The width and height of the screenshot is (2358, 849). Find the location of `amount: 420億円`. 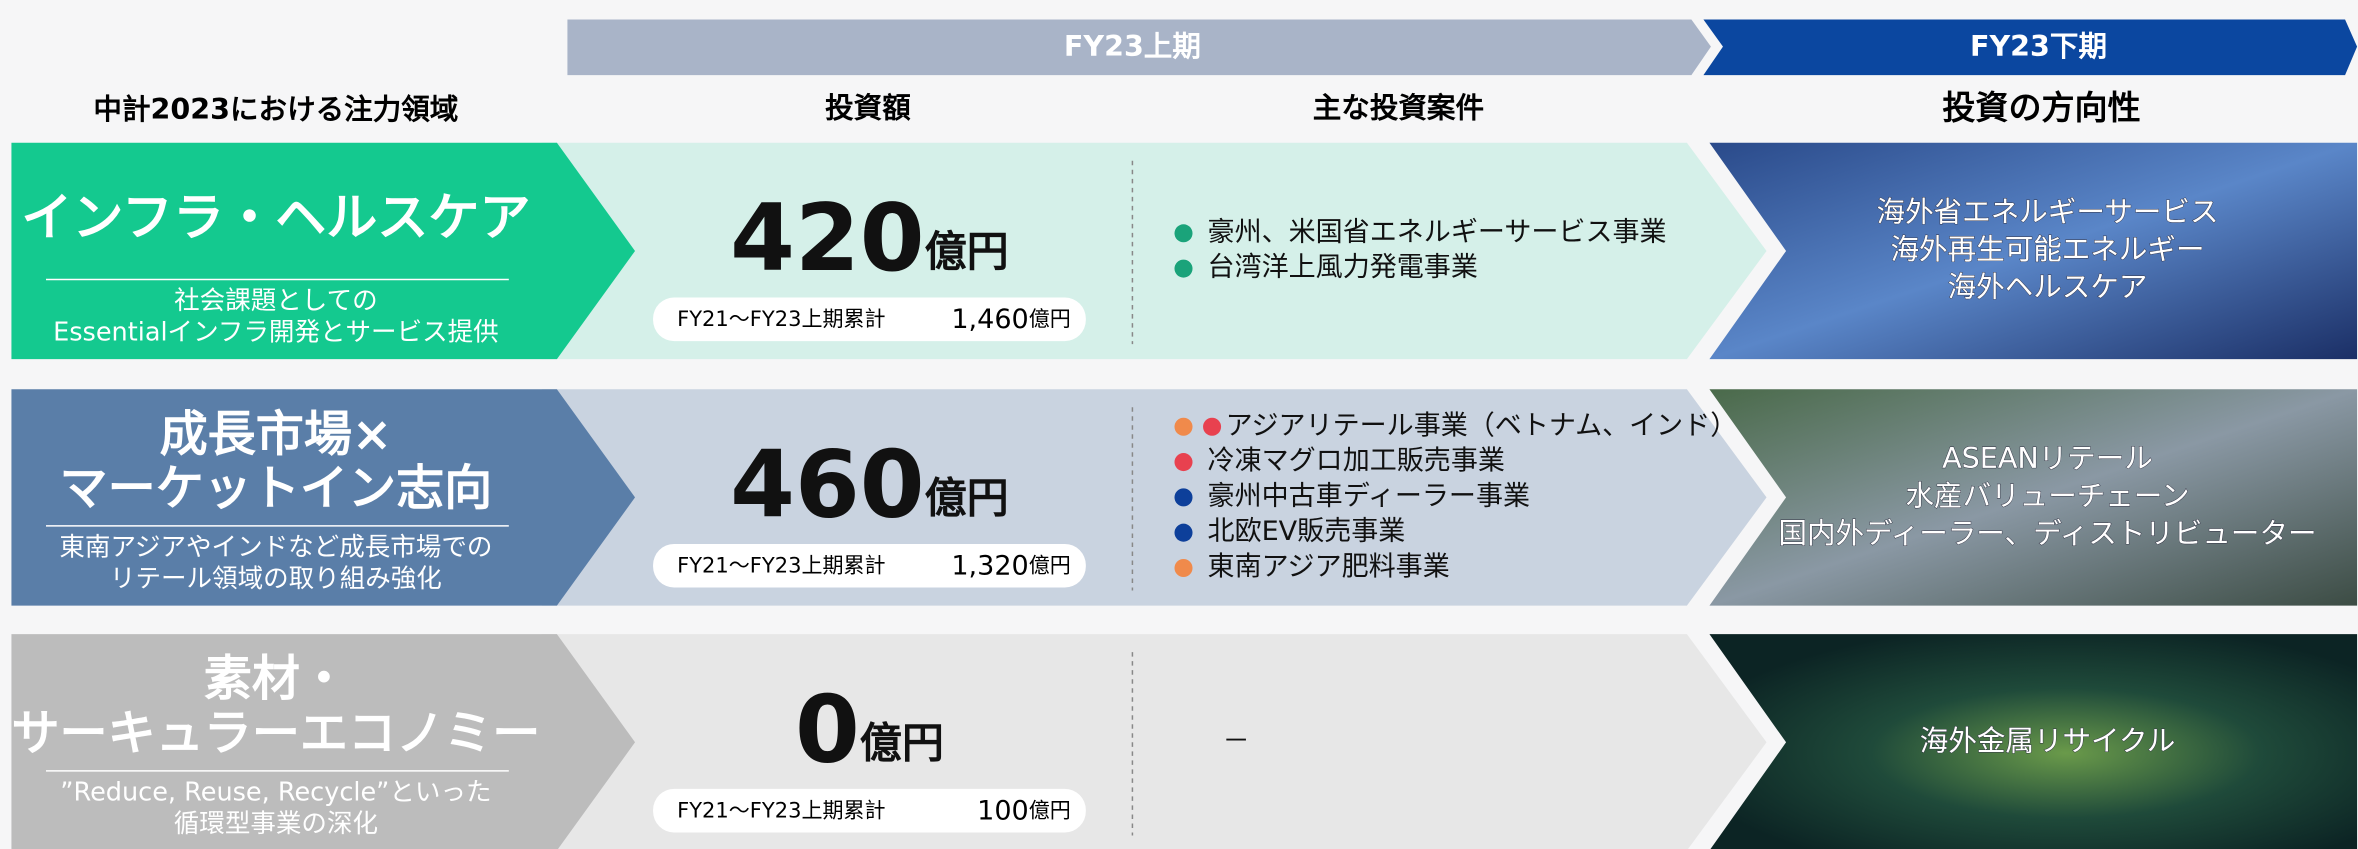

amount: 420億円 is located at coordinates (869, 238).